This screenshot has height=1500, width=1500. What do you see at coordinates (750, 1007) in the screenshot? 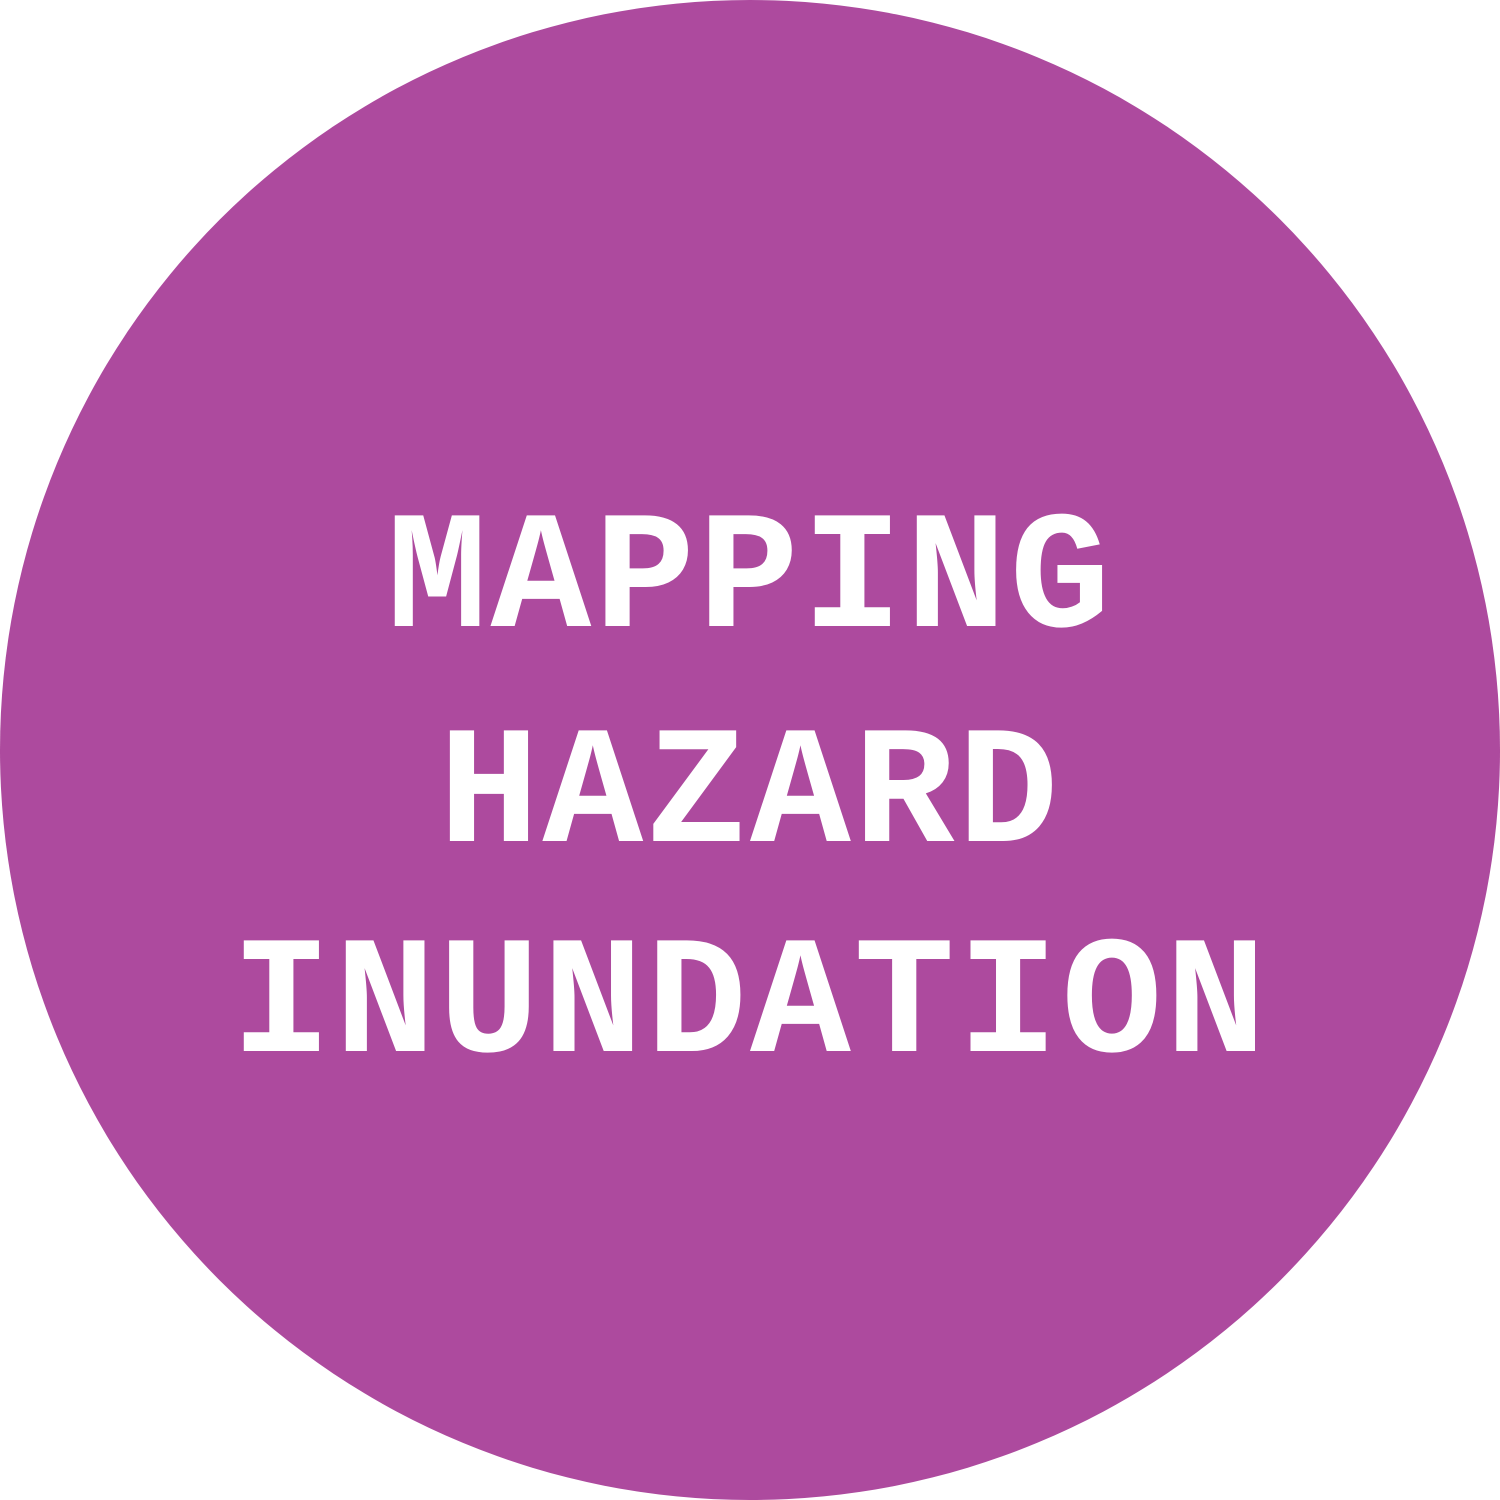
I see `badge-line-inundation: INUNDATION` at bounding box center [750, 1007].